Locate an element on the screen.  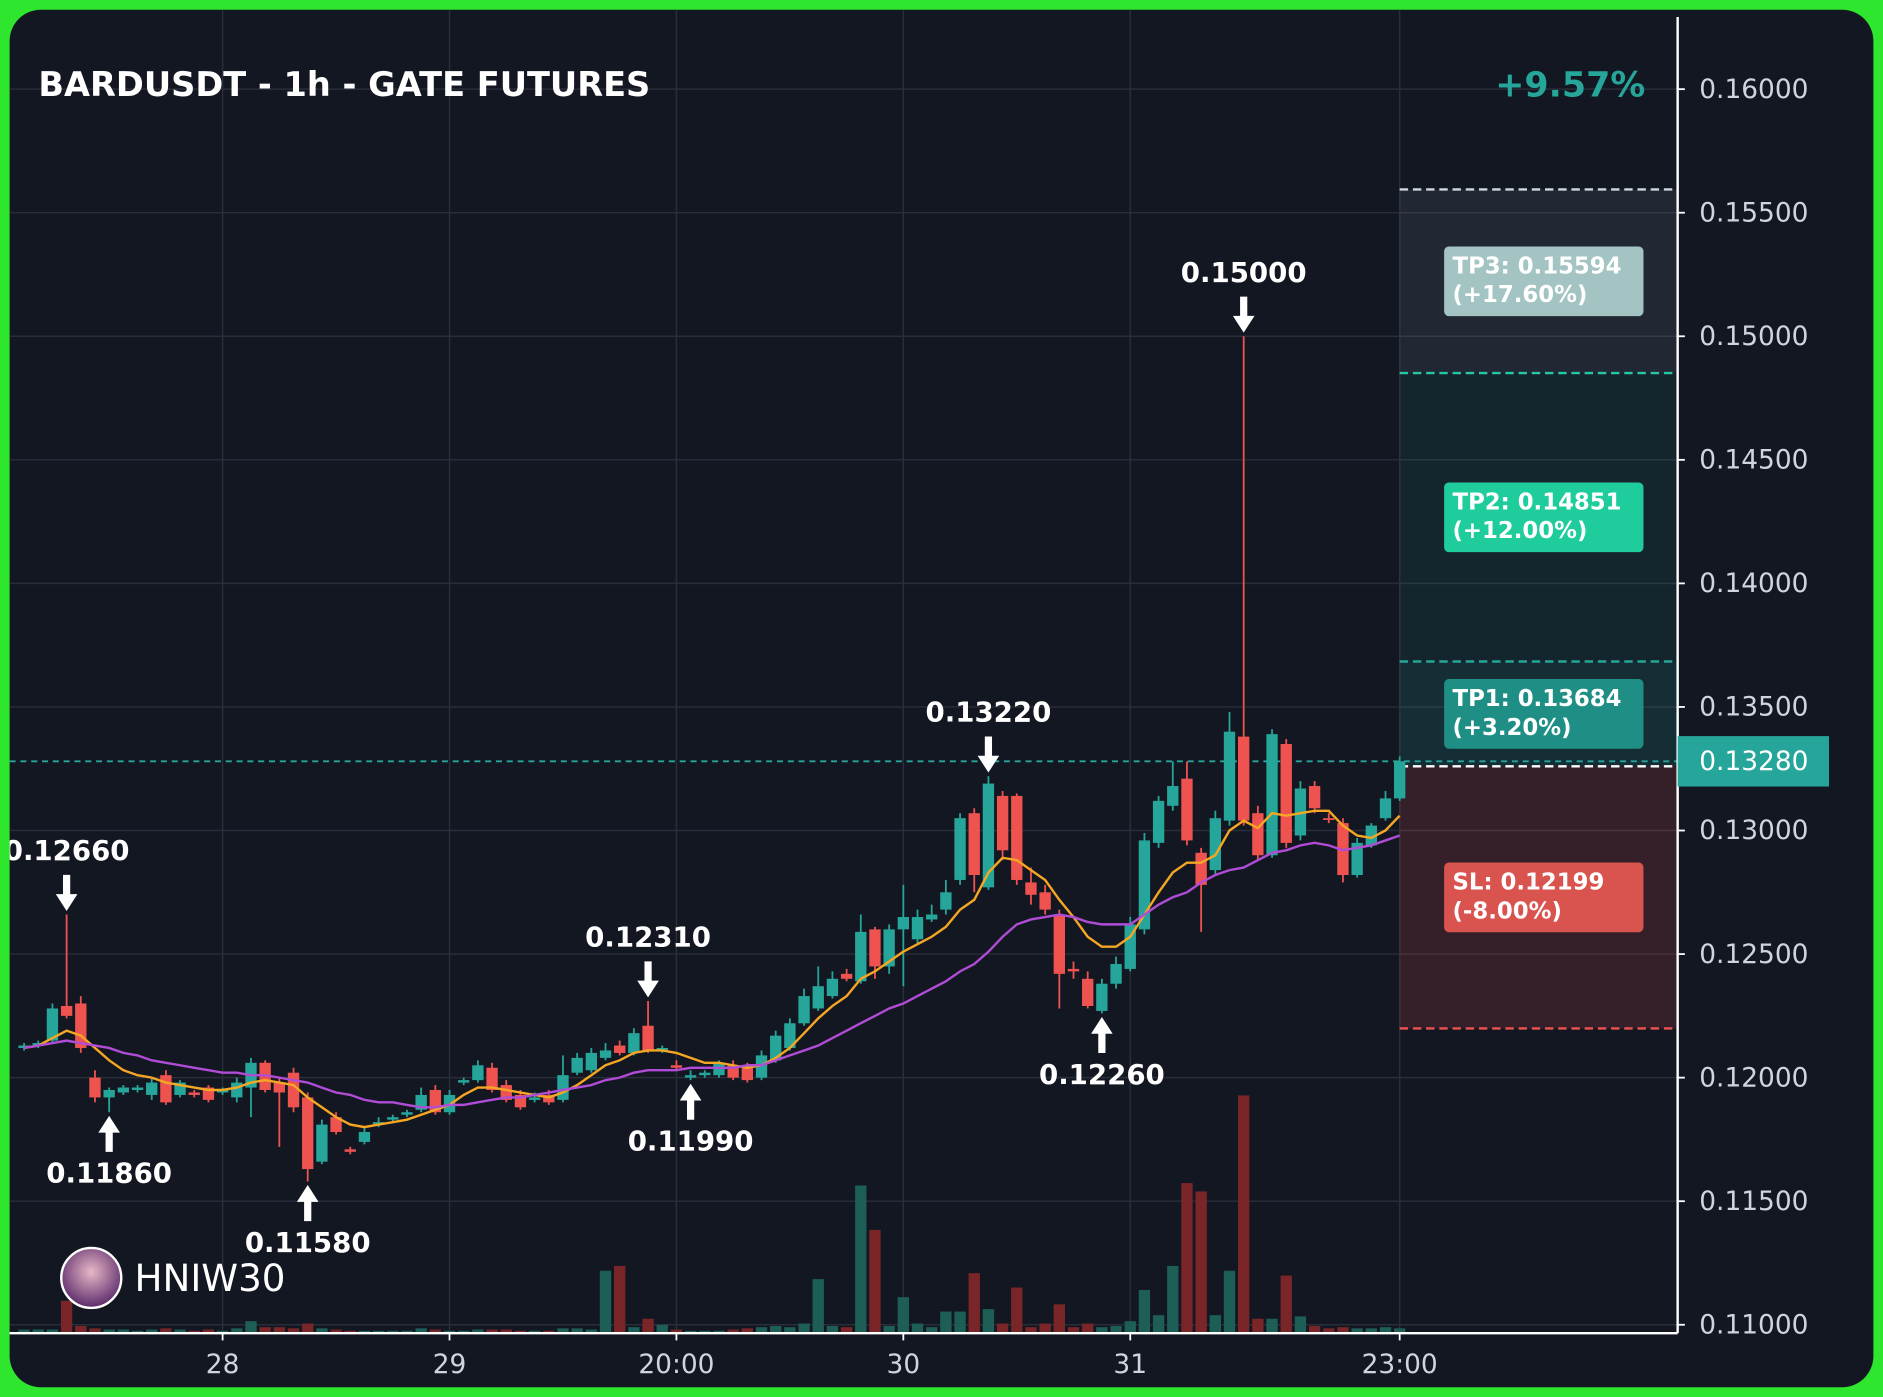
level-pct: (+12.00%) is located at coordinates (1520, 531).